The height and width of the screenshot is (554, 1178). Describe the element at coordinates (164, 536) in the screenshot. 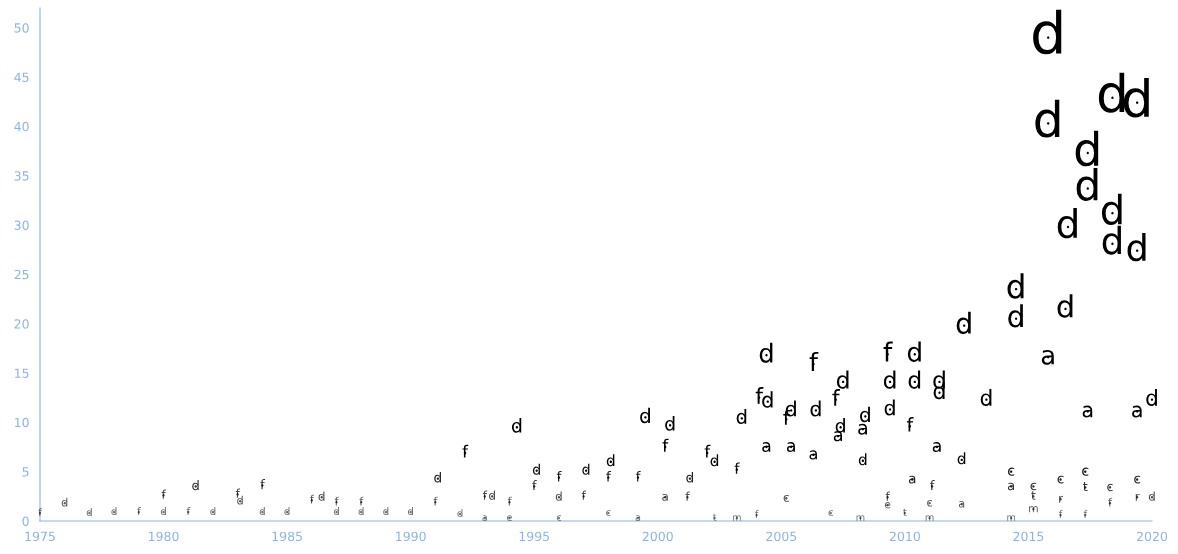

I see `x-tick-label: 1980` at that location.